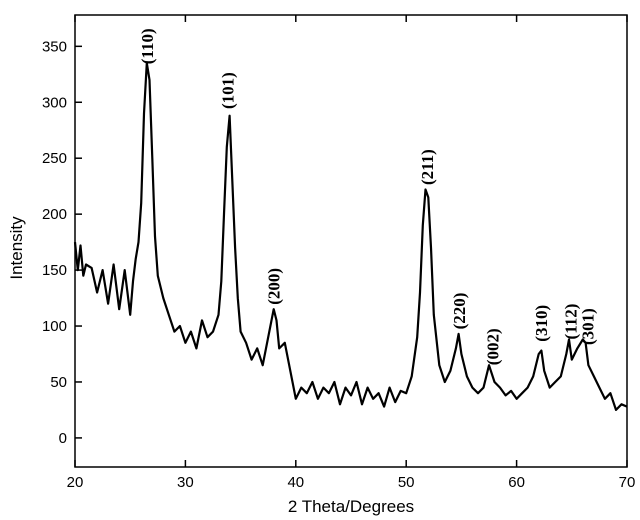 The height and width of the screenshot is (520, 640). Describe the element at coordinates (295, 482) in the screenshot. I see `x-tick-label: 40` at that location.